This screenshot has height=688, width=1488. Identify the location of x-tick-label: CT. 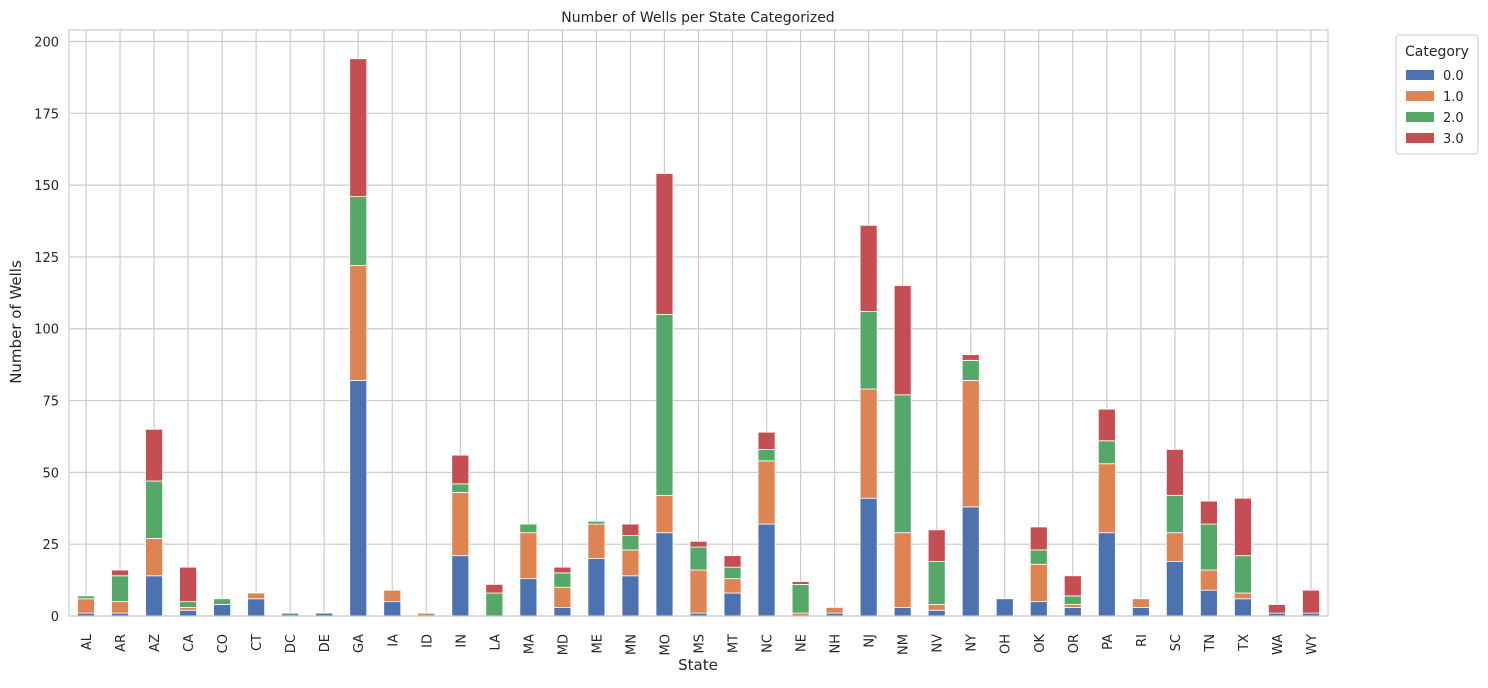
(257, 642).